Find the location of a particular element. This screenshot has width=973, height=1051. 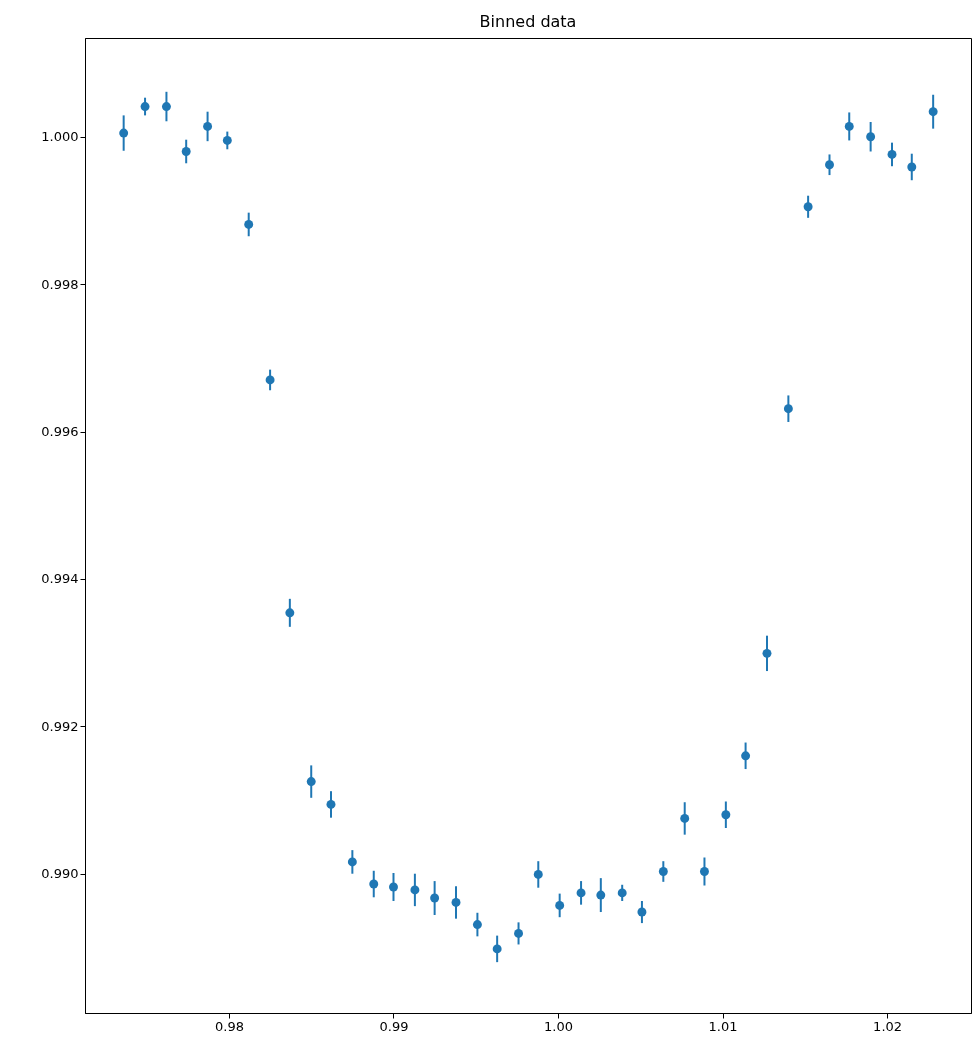

y-tick-label: 0.996 is located at coordinates (60, 432).